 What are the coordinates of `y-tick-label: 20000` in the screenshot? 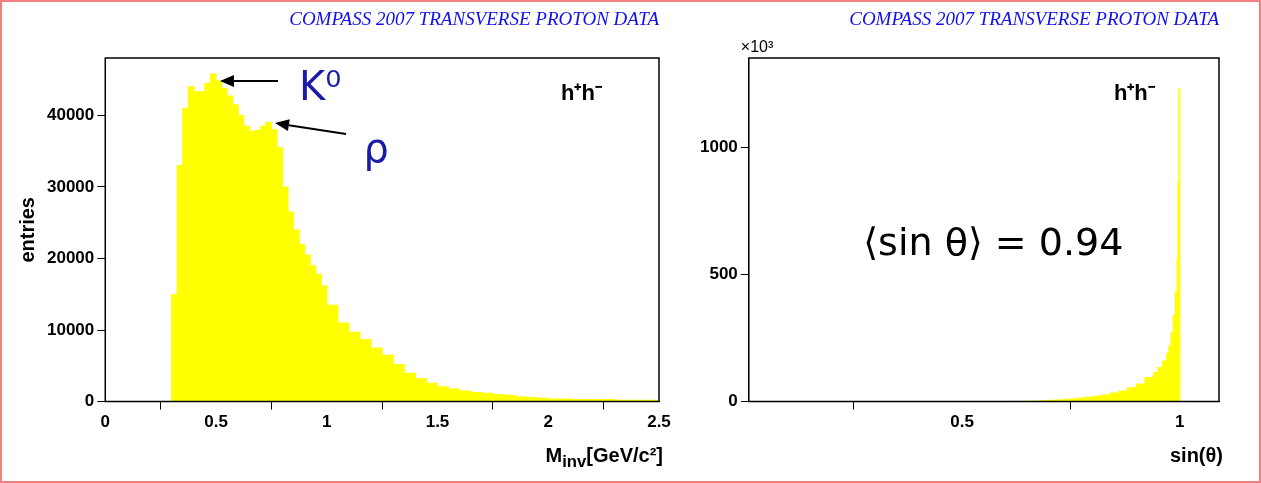 It's located at (70, 258).